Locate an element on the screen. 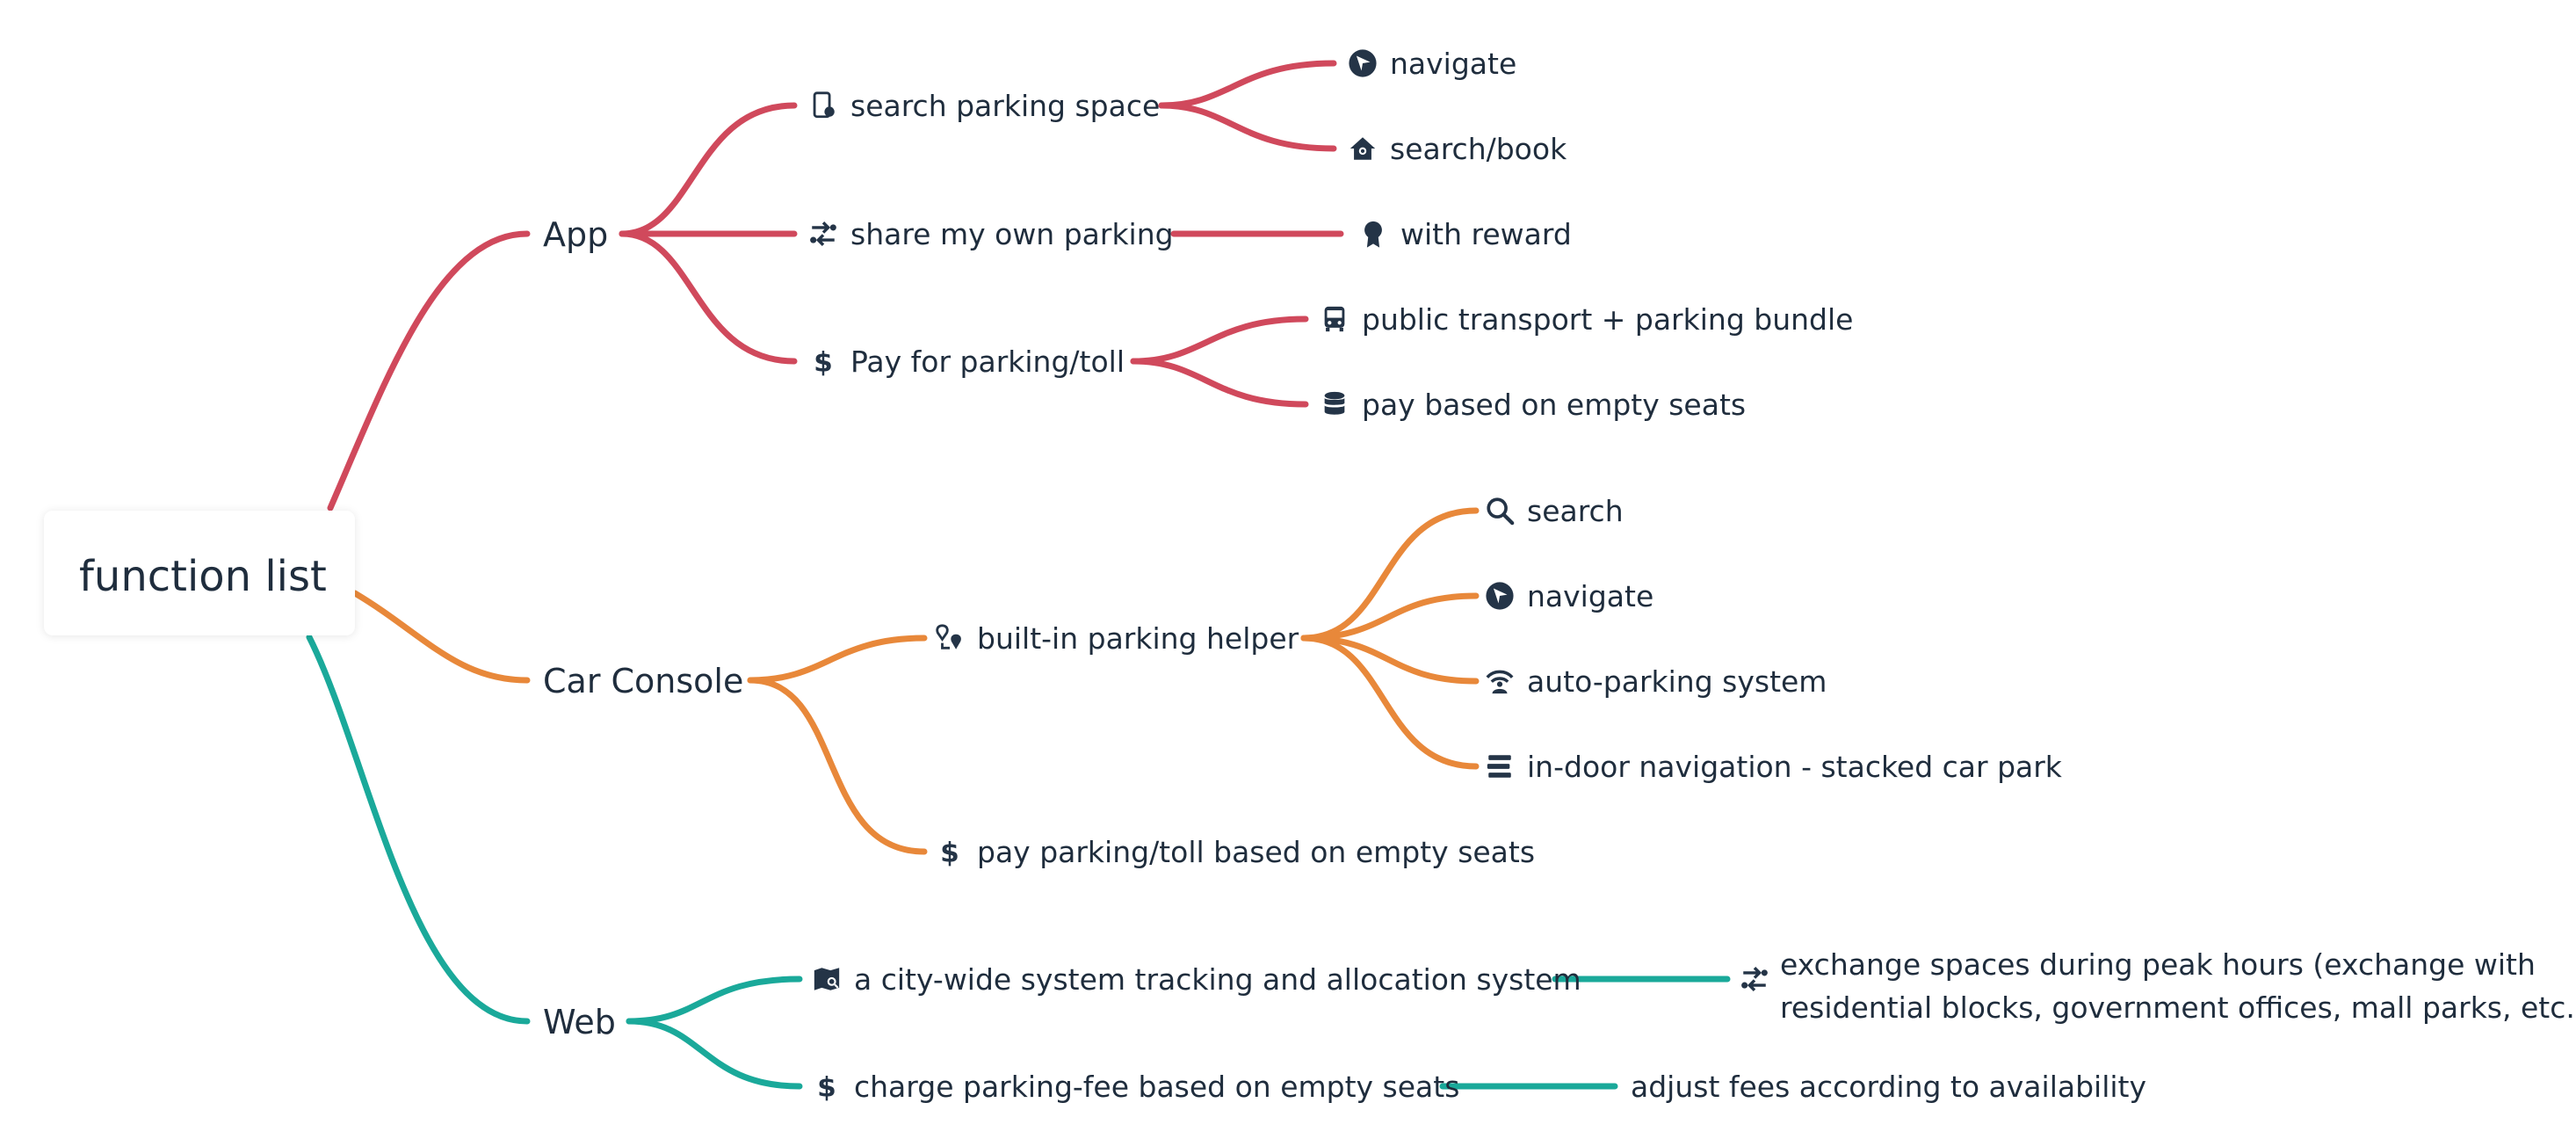 This screenshot has height=1139, width=2576. magnifier-icon is located at coordinates (1500, 511).